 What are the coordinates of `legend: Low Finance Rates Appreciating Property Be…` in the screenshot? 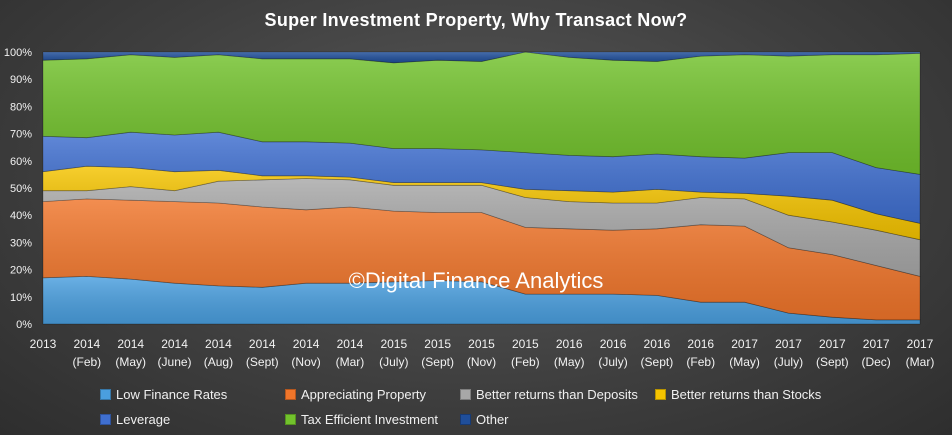 It's located at (500, 407).